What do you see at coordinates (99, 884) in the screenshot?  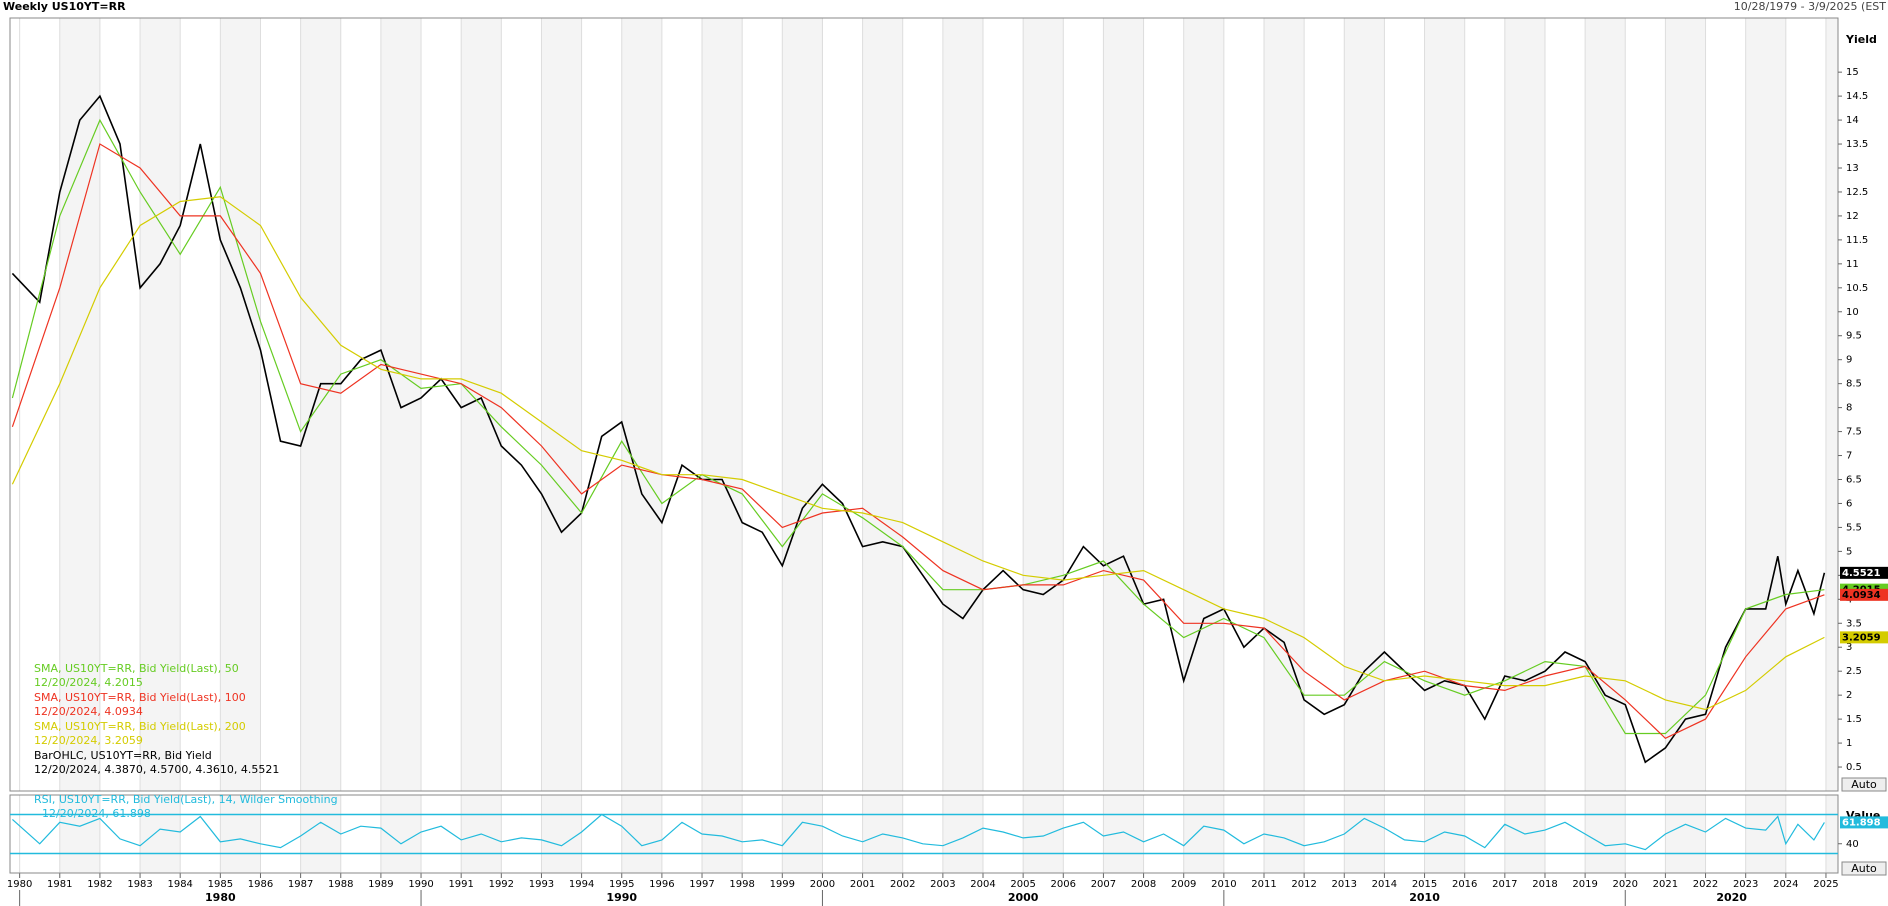 I see `x-tick-label: 1982` at bounding box center [99, 884].